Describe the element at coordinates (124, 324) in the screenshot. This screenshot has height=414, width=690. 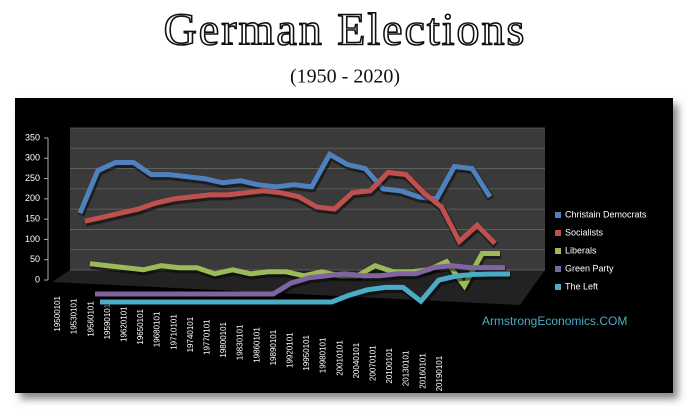
I see `x-tick-label: 19620101` at that location.